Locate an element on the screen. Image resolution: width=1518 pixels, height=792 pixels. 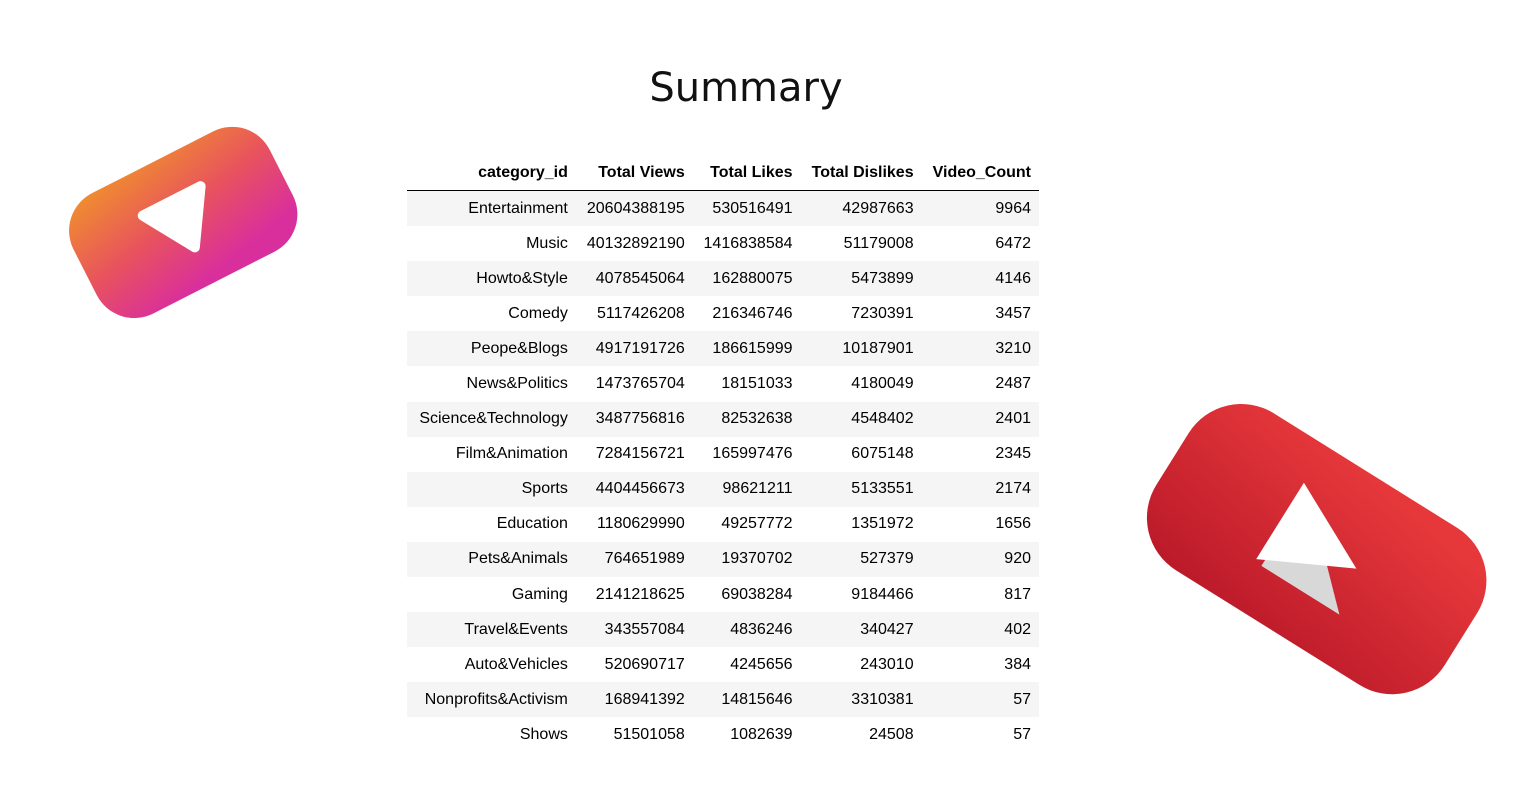
cell-video-count: 3457 is located at coordinates (1013, 313).